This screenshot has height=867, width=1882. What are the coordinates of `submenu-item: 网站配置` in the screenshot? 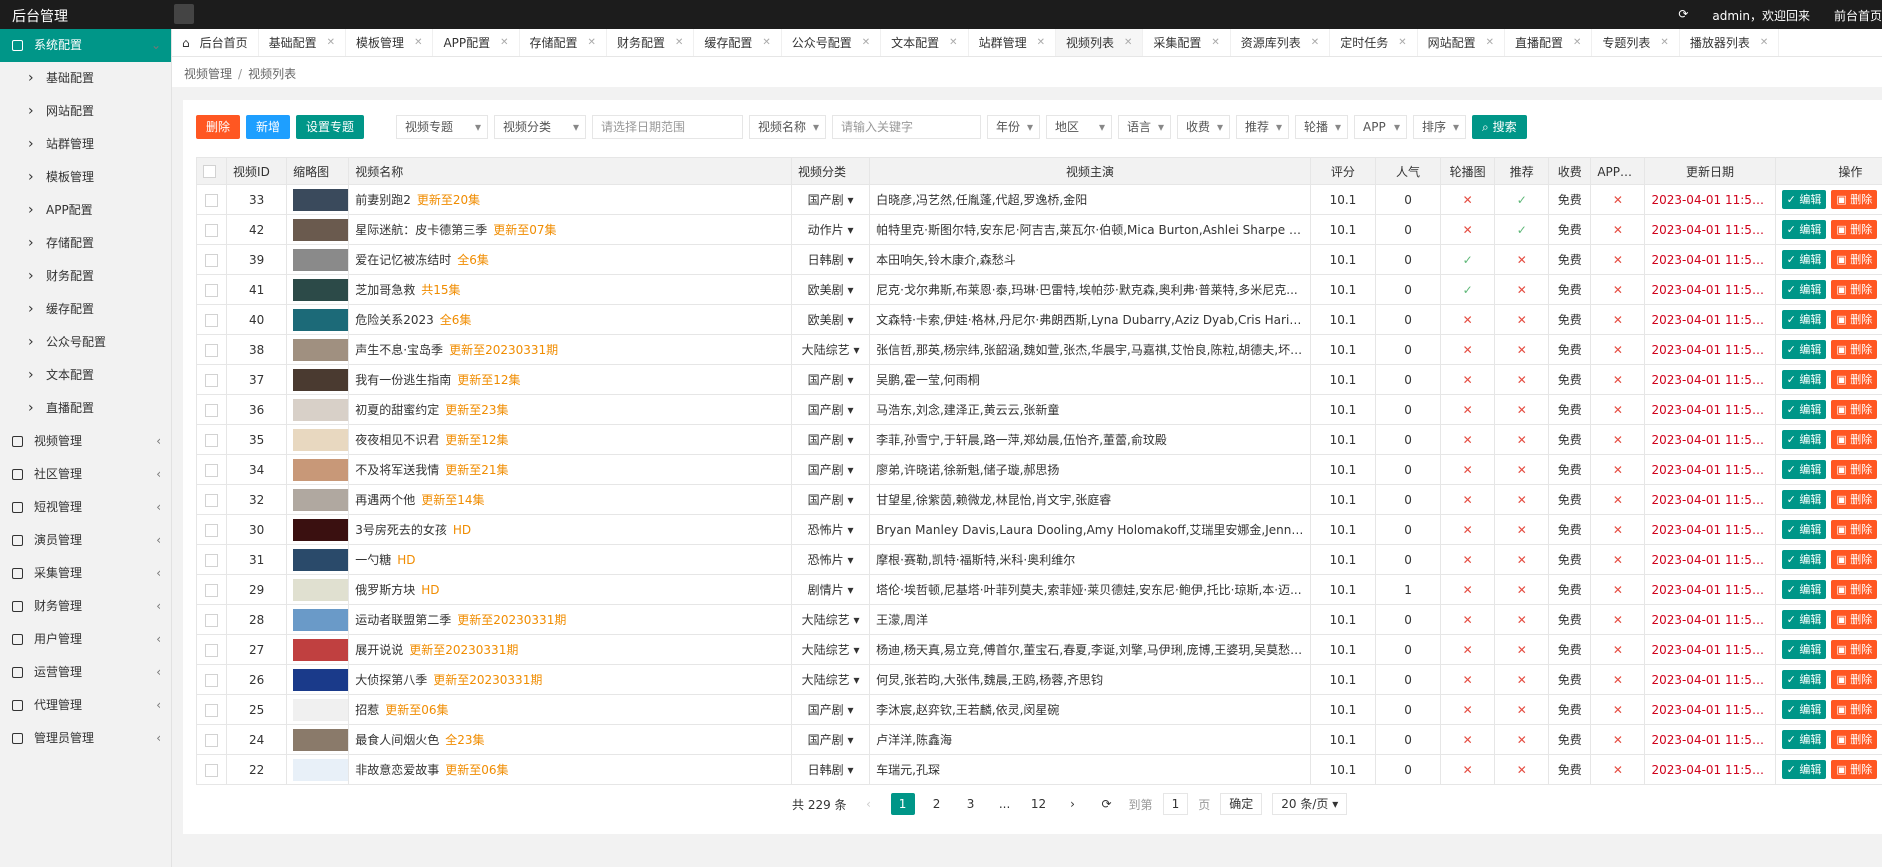 It's located at (85, 111).